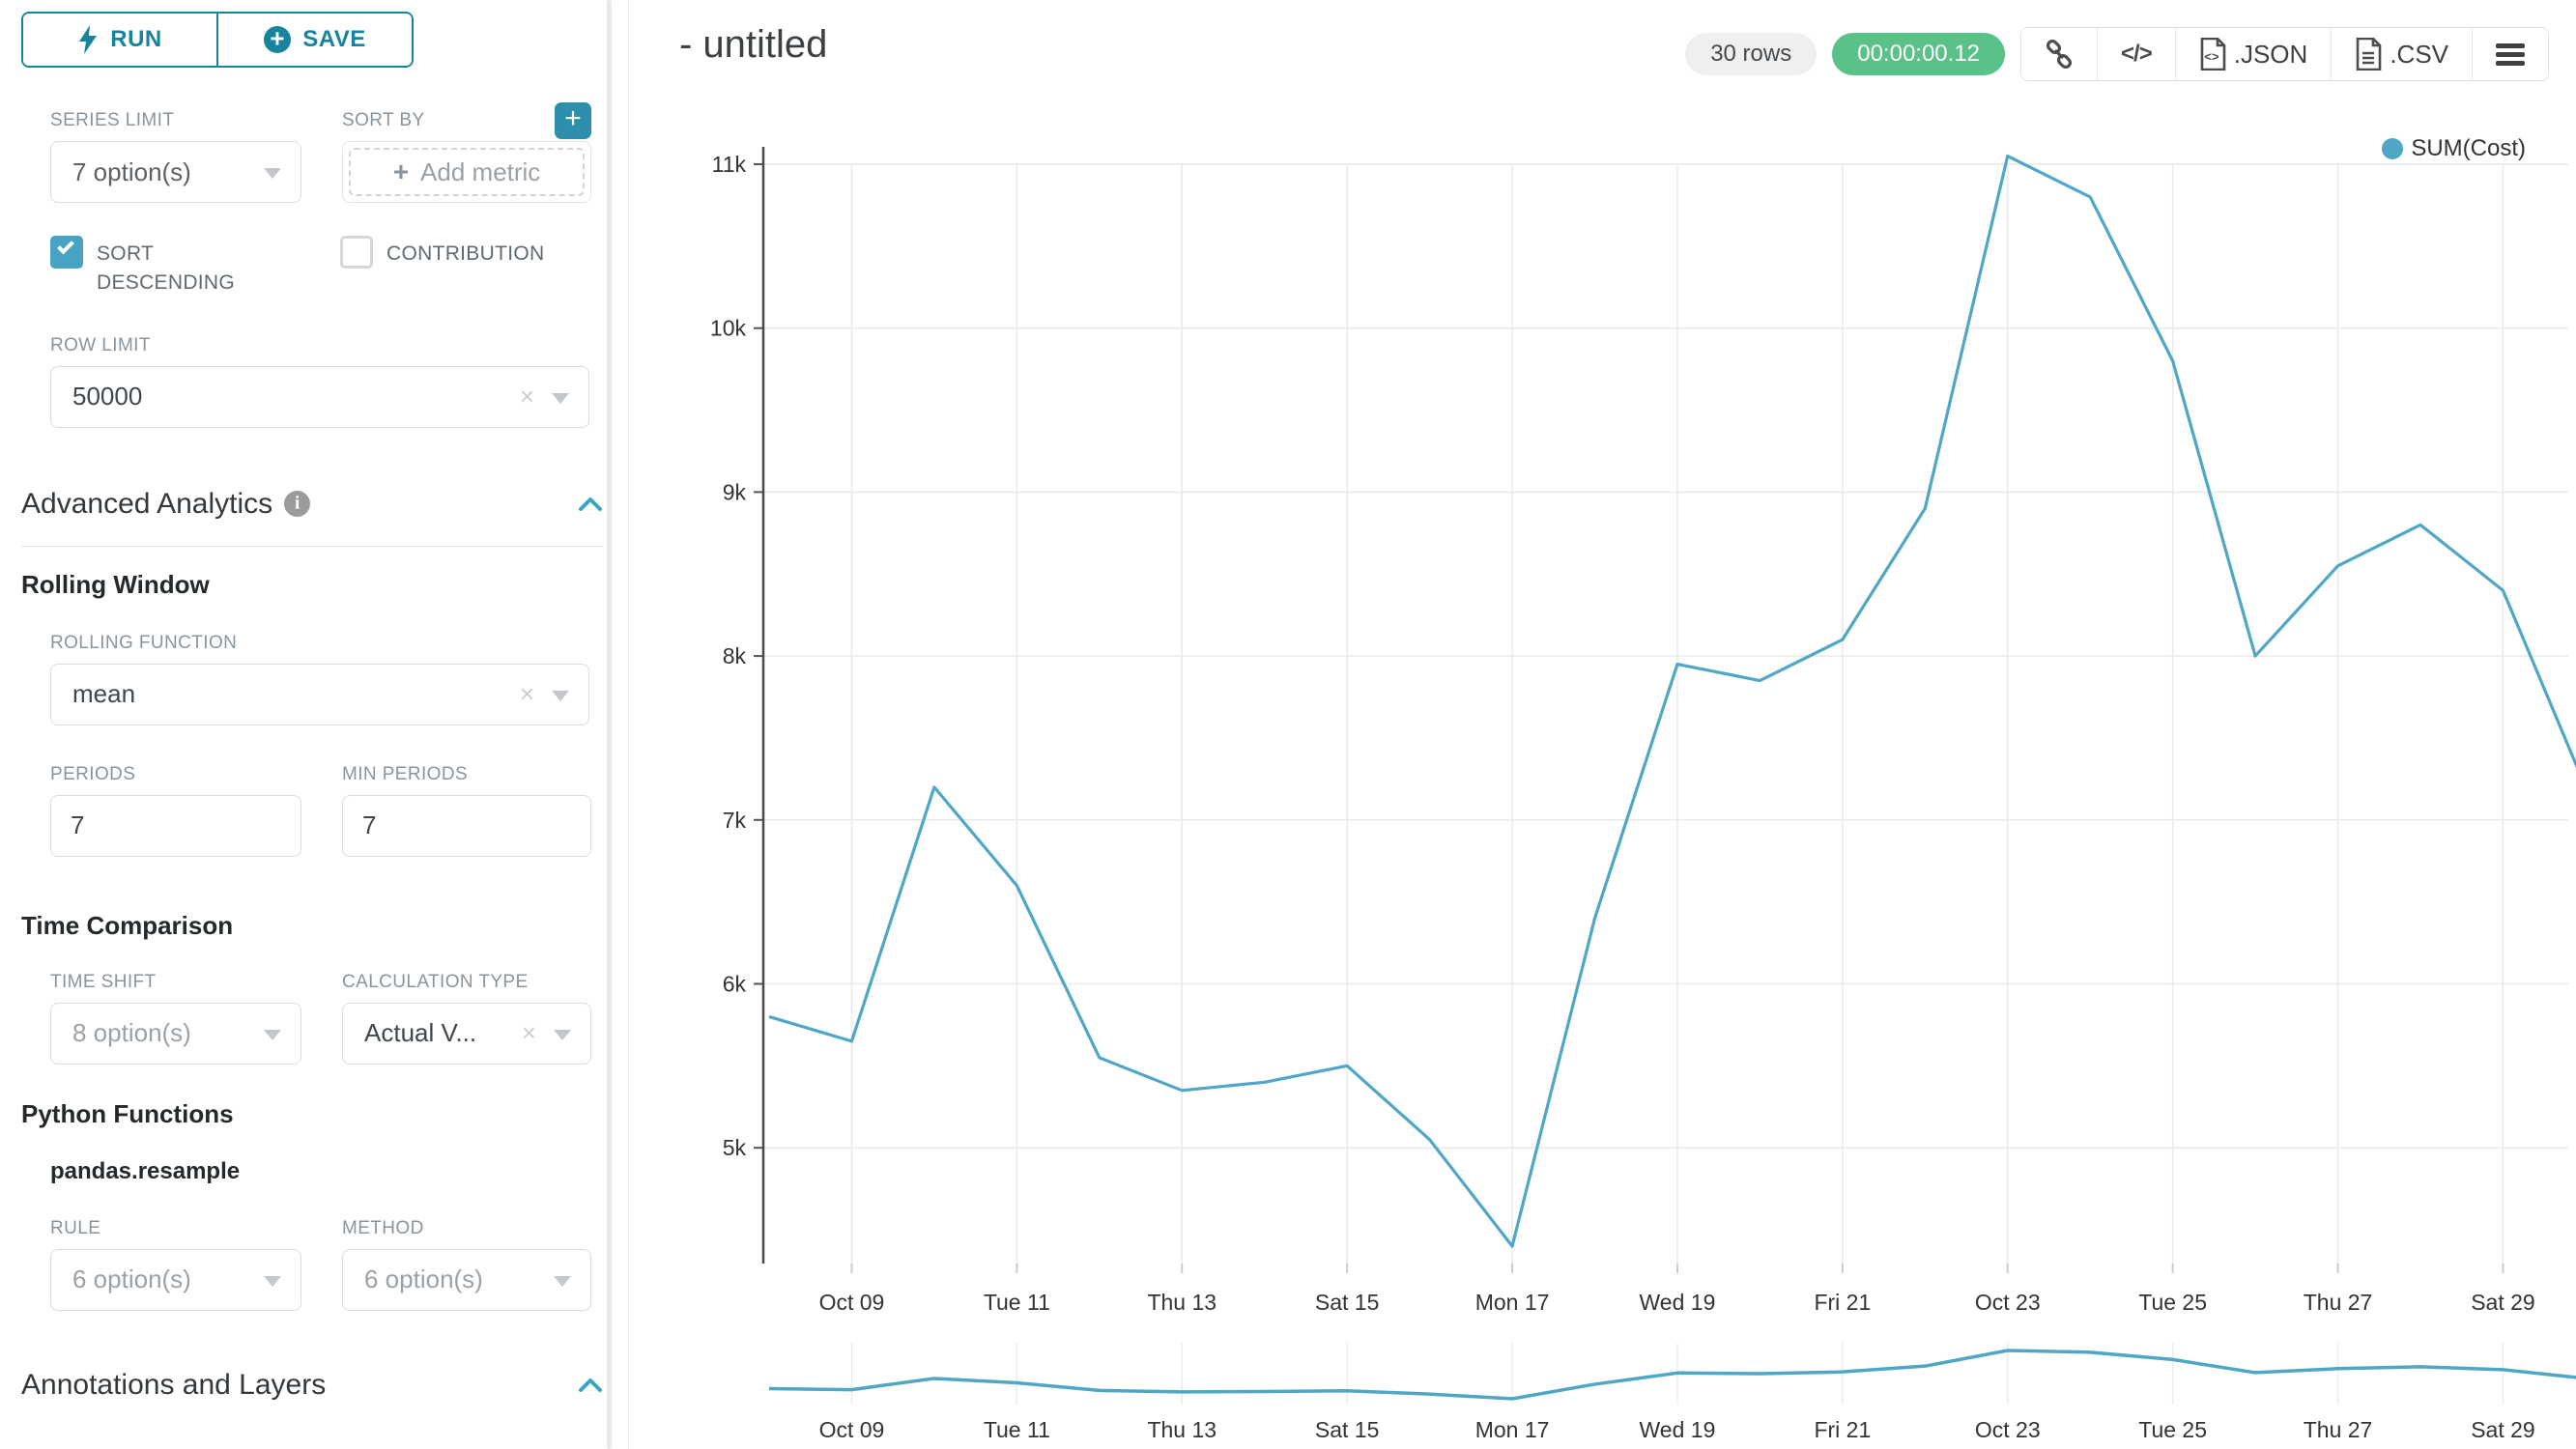  What do you see at coordinates (730, 164) in the screenshot?
I see `y-tick-label: 11k` at bounding box center [730, 164].